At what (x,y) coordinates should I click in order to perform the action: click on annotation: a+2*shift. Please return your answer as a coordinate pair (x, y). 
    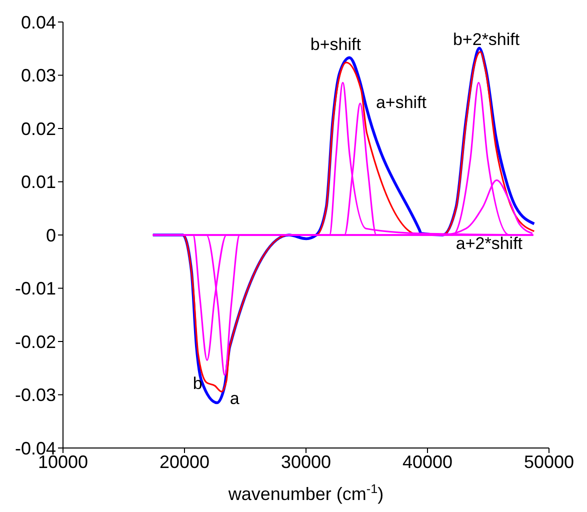
    Looking at the image, I should click on (489, 244).